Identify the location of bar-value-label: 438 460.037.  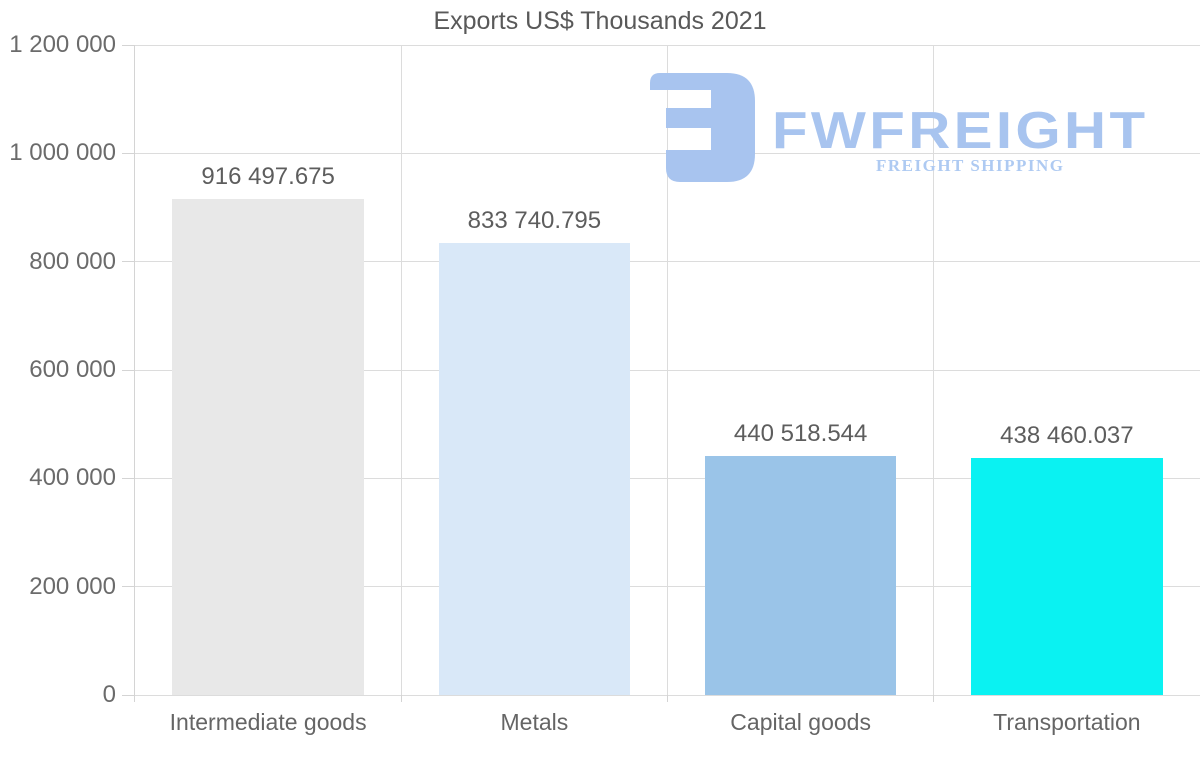
(1067, 435).